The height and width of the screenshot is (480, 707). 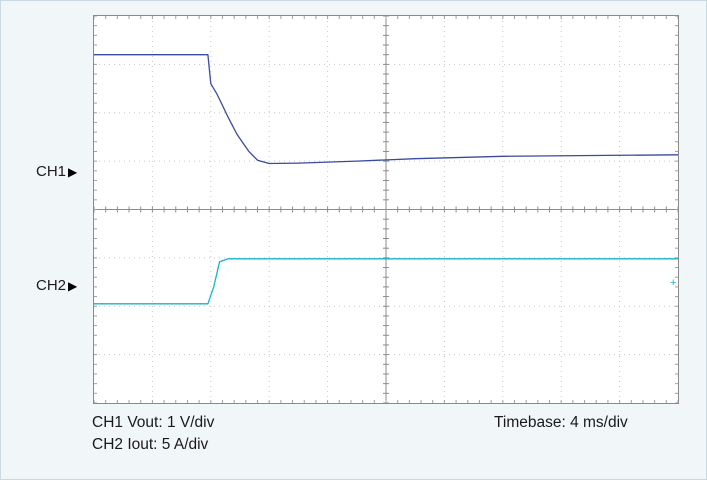 I want to click on trace-ch2, so click(x=386, y=281).